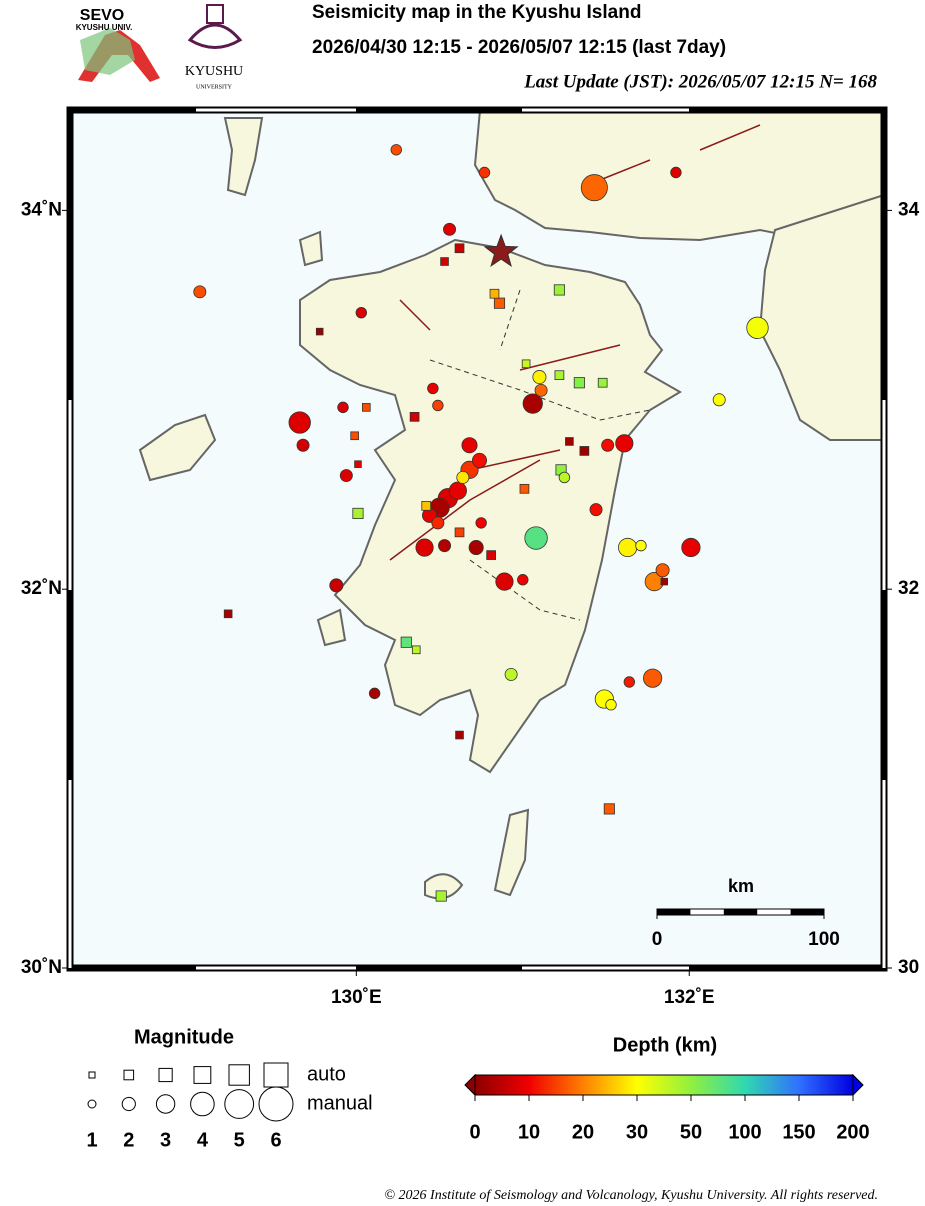 Image resolution: width=925 pixels, height=1206 pixels. What do you see at coordinates (91, 1140) in the screenshot?
I see `legend-magnitude: 1` at bounding box center [91, 1140].